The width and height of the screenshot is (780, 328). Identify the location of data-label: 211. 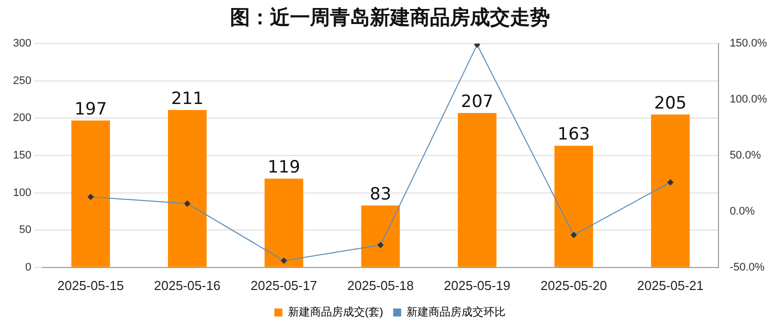
(187, 98).